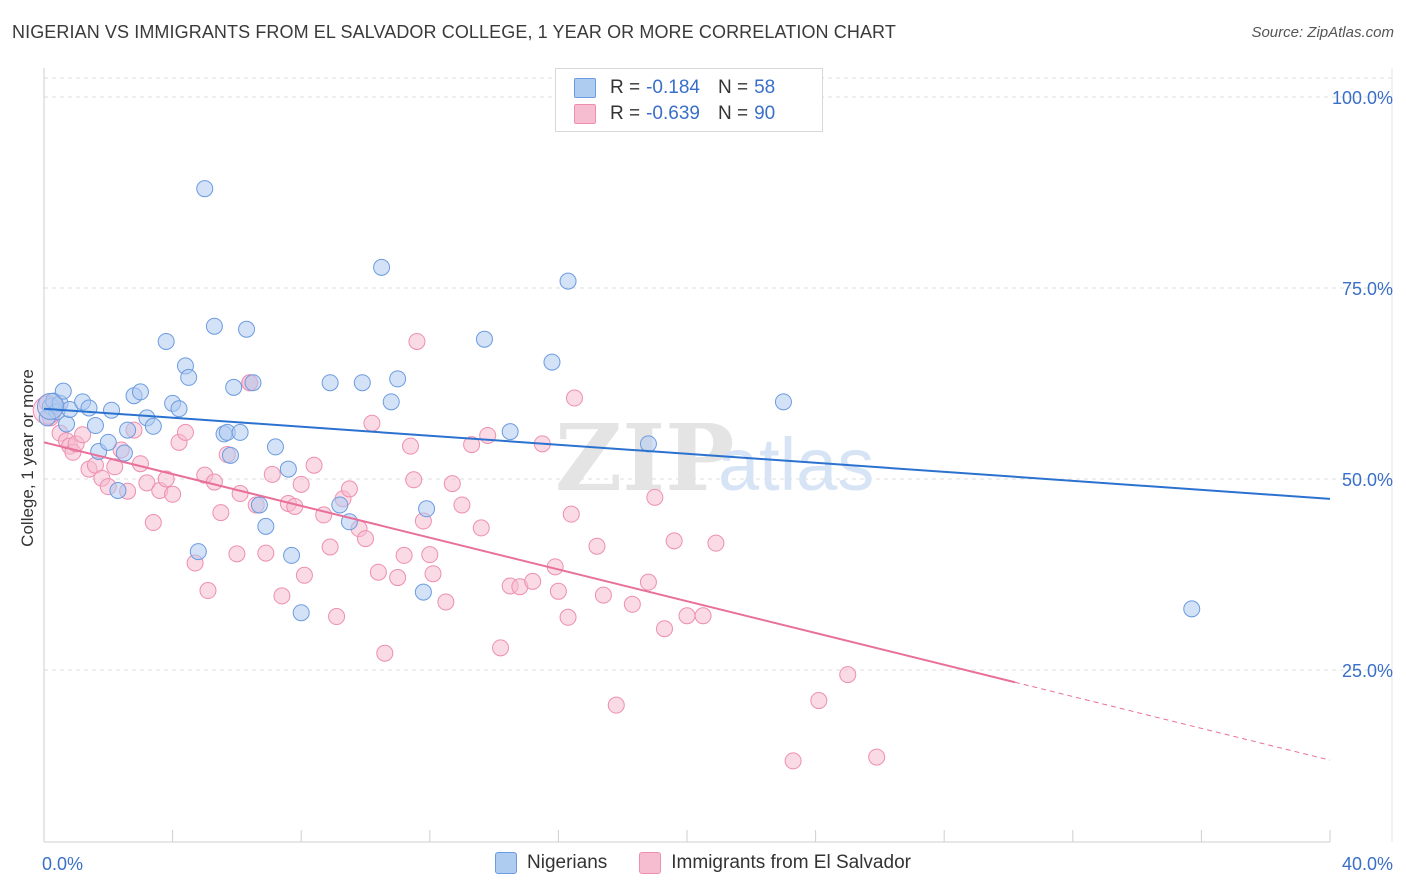  Describe the element at coordinates (733, 113) in the screenshot. I see `legend-n-label: N =` at that location.